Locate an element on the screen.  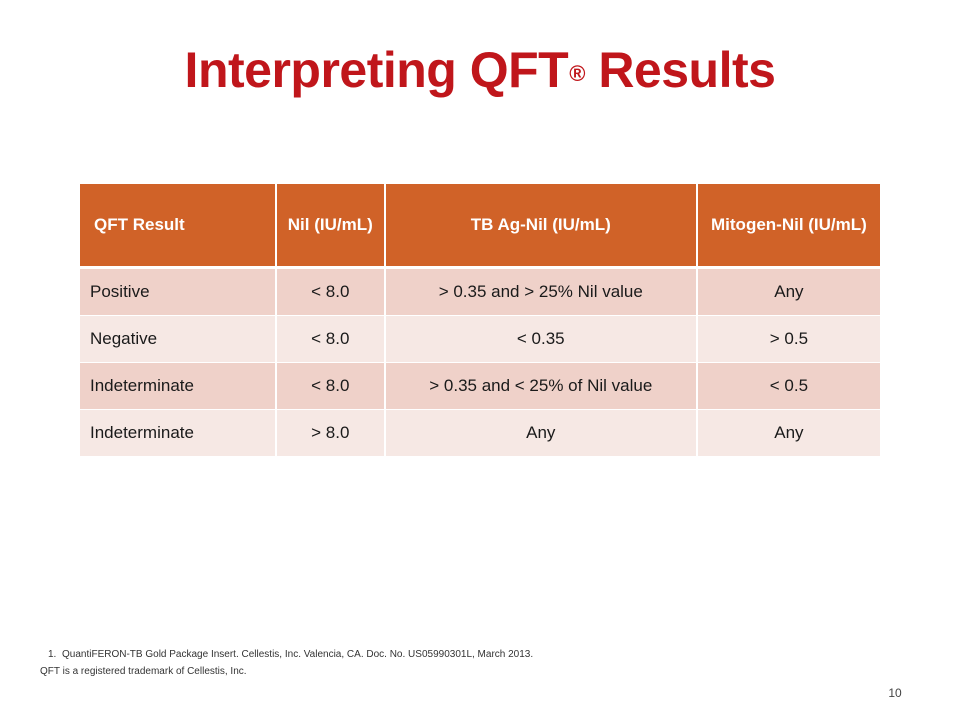
cell-result: Positive is located at coordinates (178, 291).